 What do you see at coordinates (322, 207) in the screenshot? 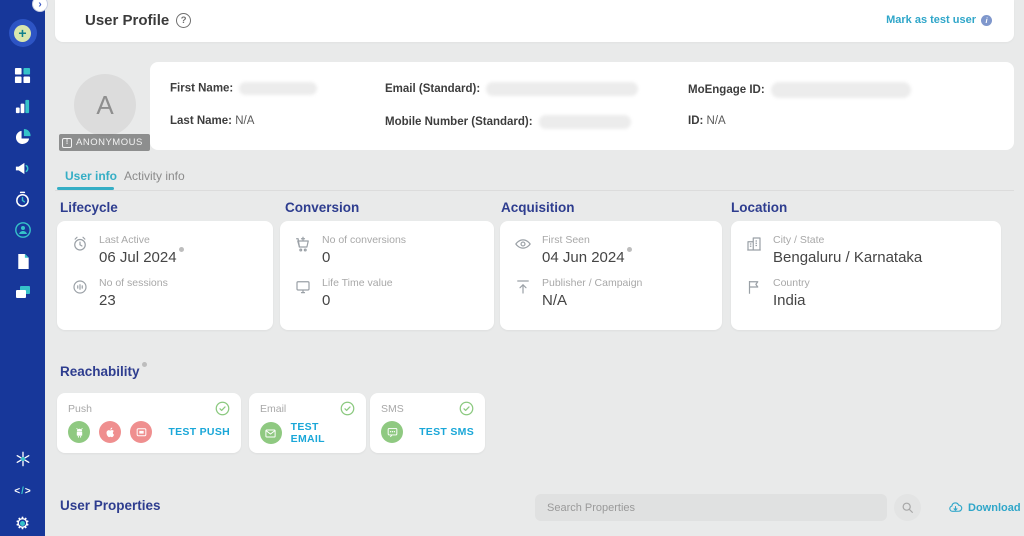
I see `section-title-conversion: Conversion` at bounding box center [322, 207].